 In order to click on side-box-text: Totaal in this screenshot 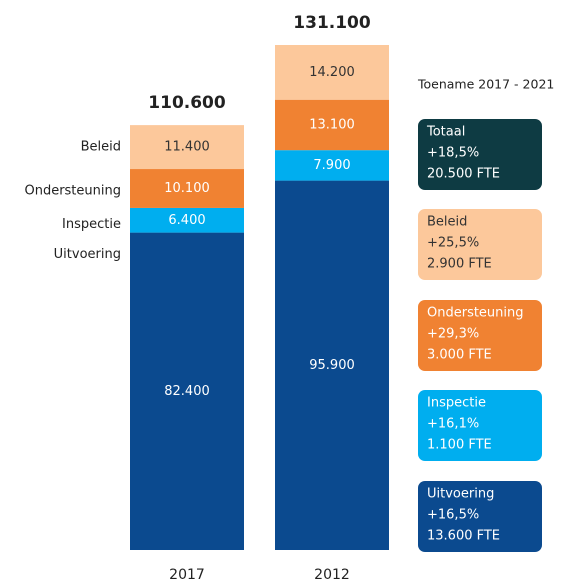, I will do `click(445, 132)`.